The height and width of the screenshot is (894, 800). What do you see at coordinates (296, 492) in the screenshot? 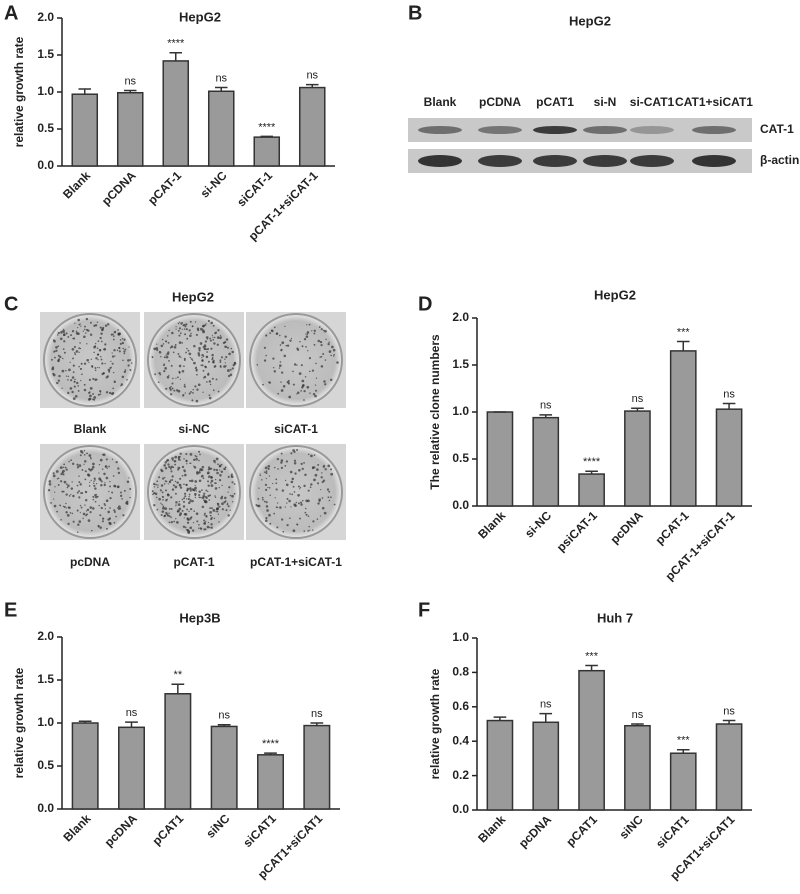
I see `plate` at bounding box center [296, 492].